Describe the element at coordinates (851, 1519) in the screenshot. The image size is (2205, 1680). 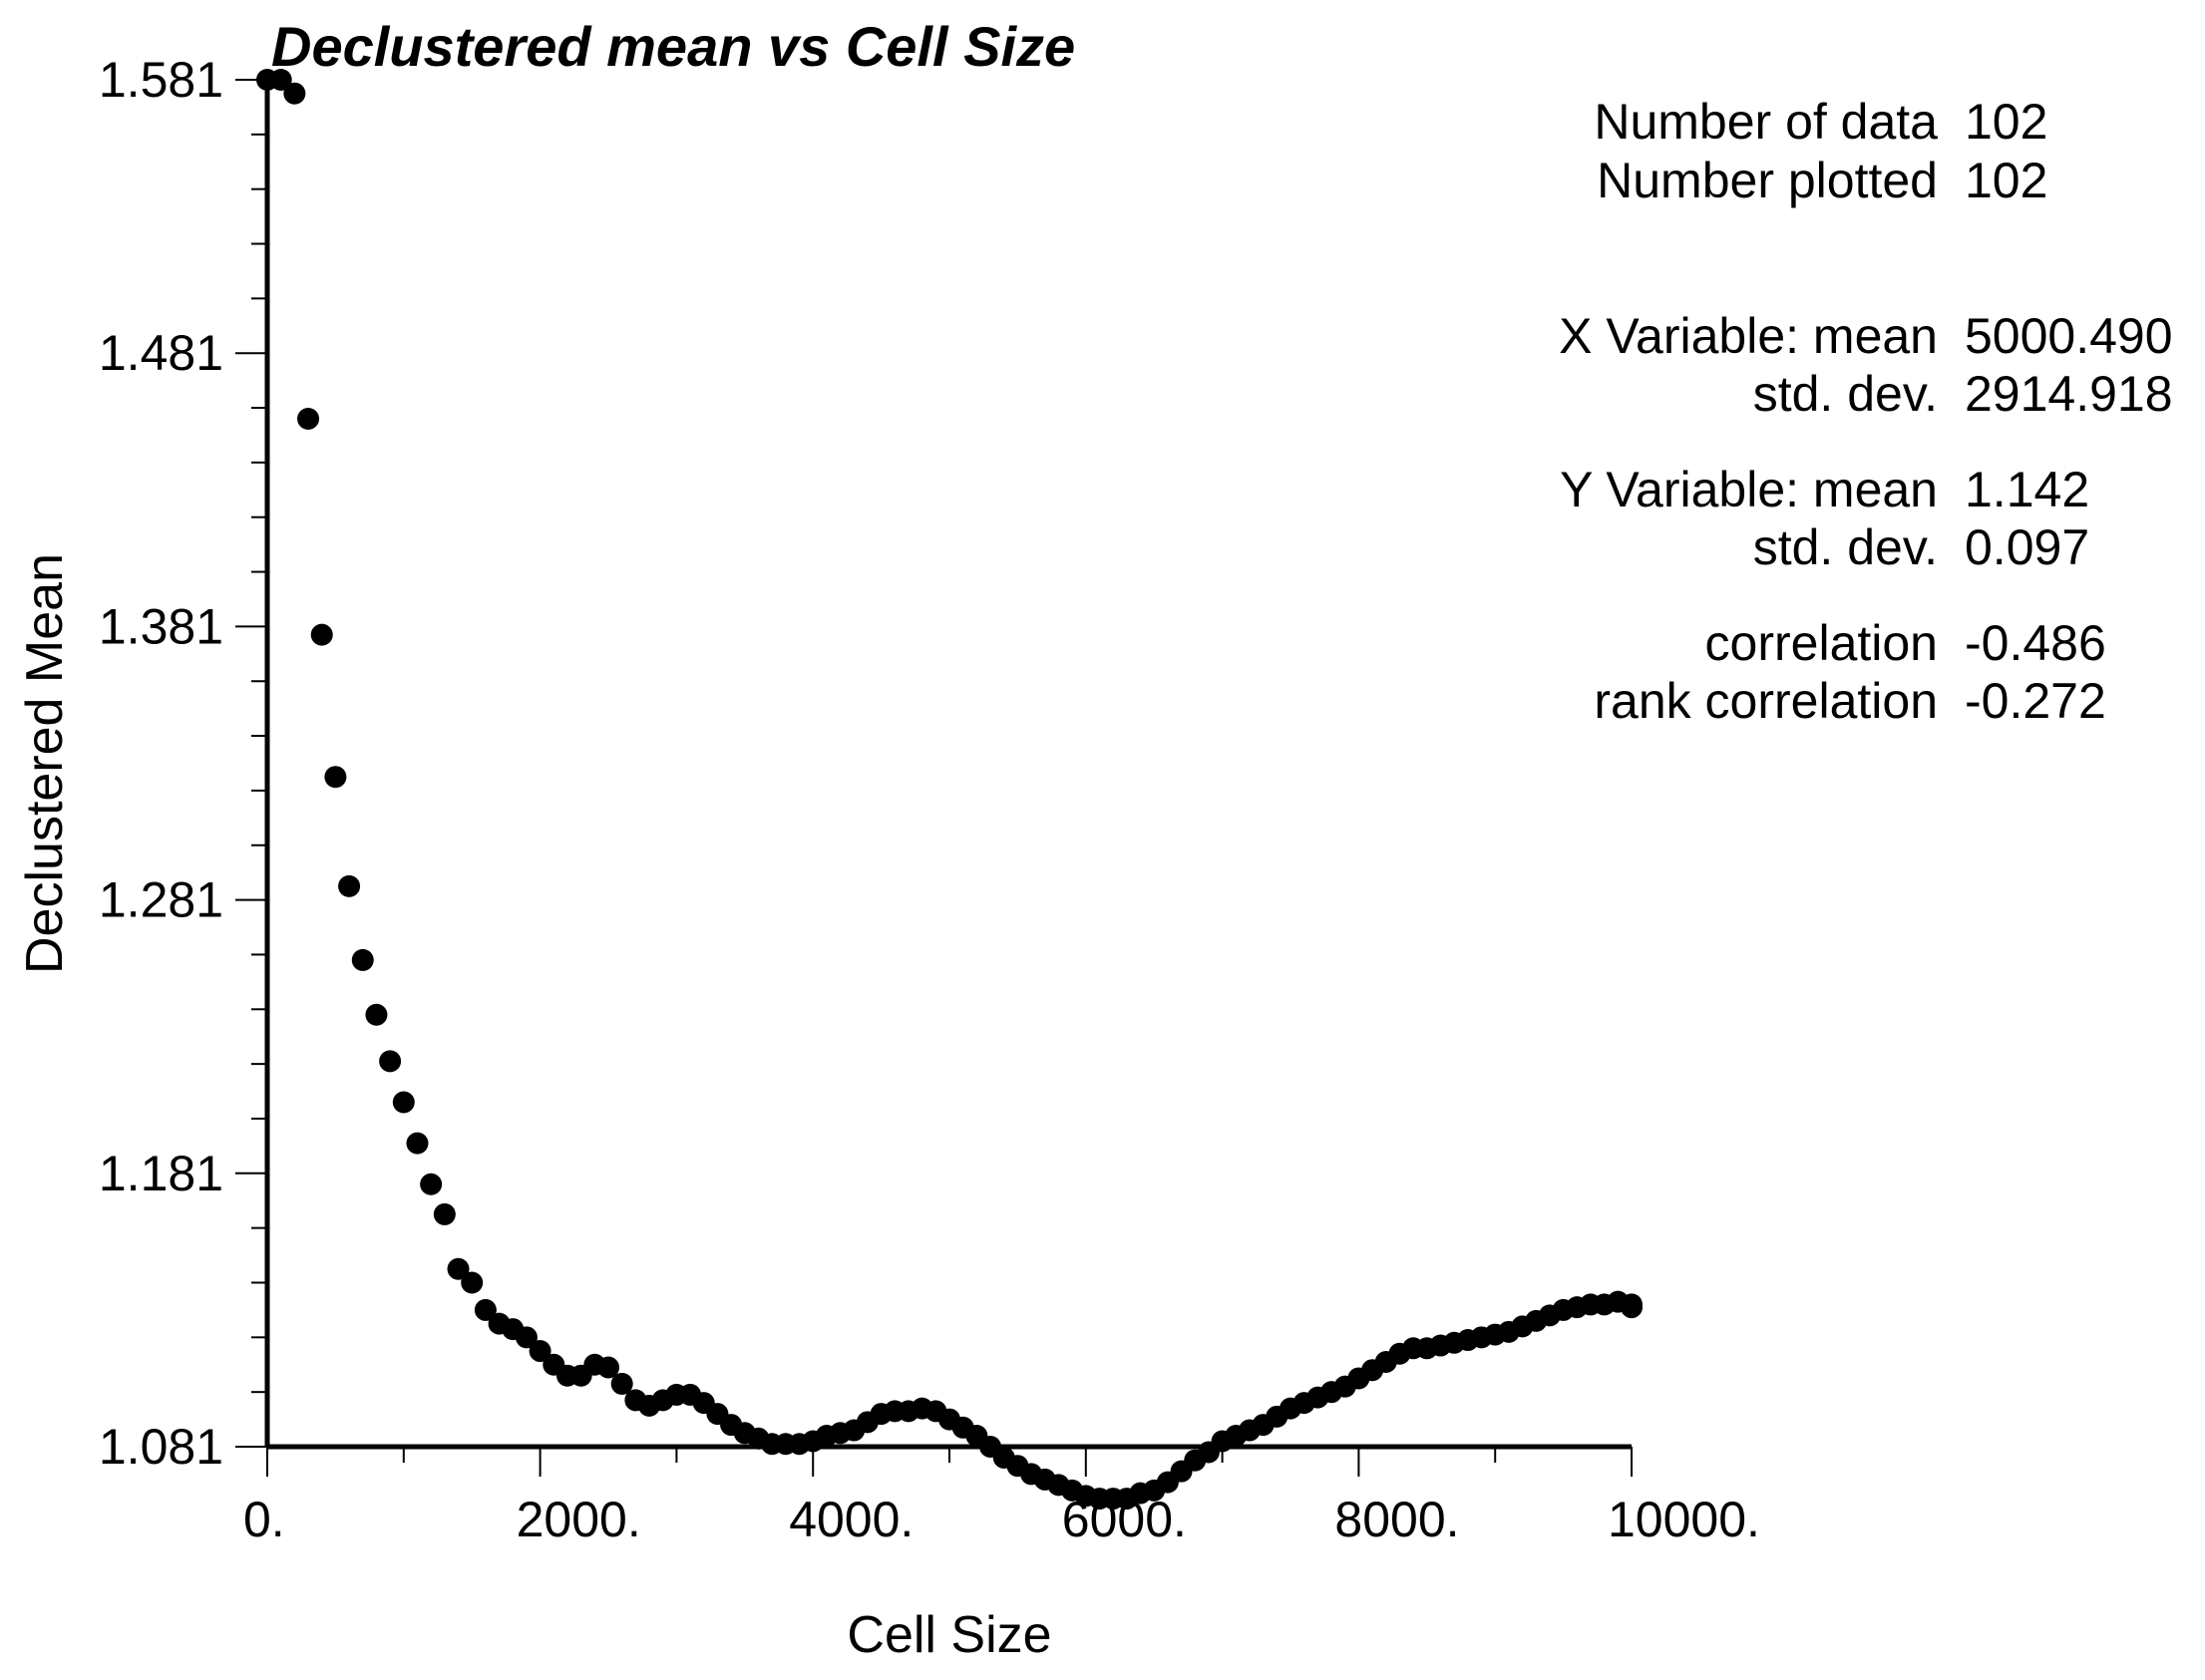
I see `x-tick-label: 4000.` at that location.